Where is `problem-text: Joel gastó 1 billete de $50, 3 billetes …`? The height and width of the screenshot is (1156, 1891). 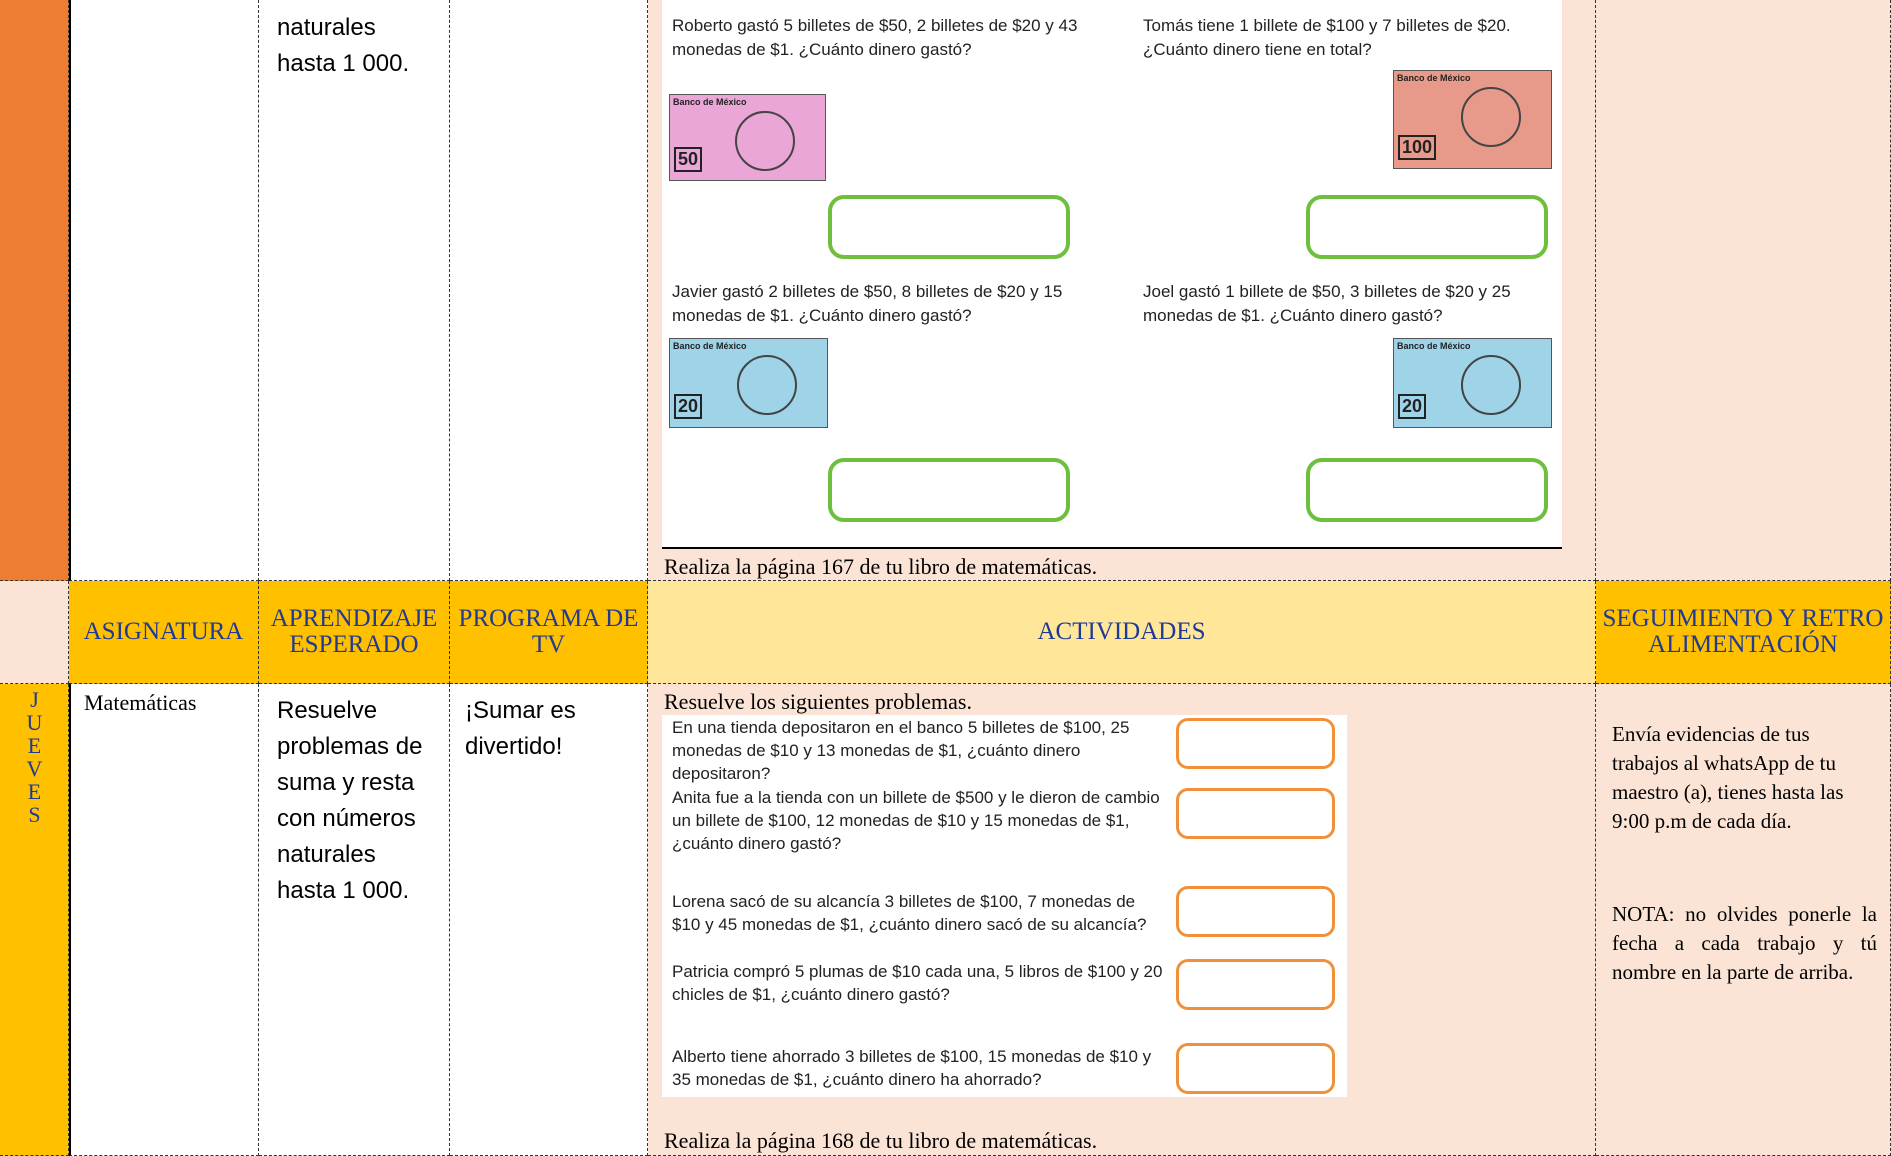 problem-text: Joel gastó 1 billete de $50, 3 billetes … is located at coordinates (1327, 303).